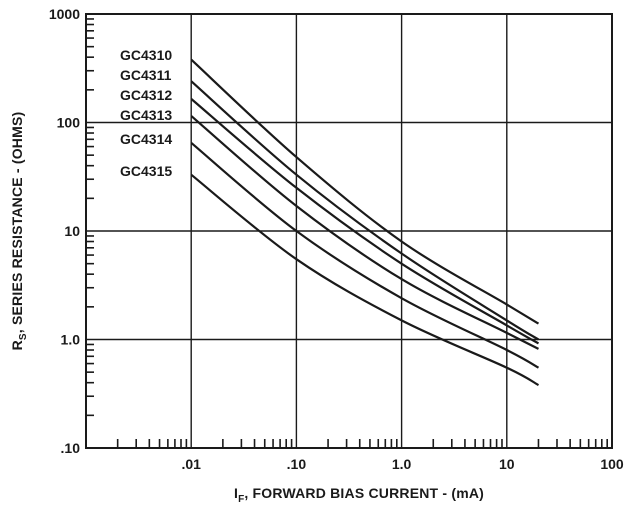  Describe the element at coordinates (297, 464) in the screenshot. I see `x-tick-label: .10` at that location.